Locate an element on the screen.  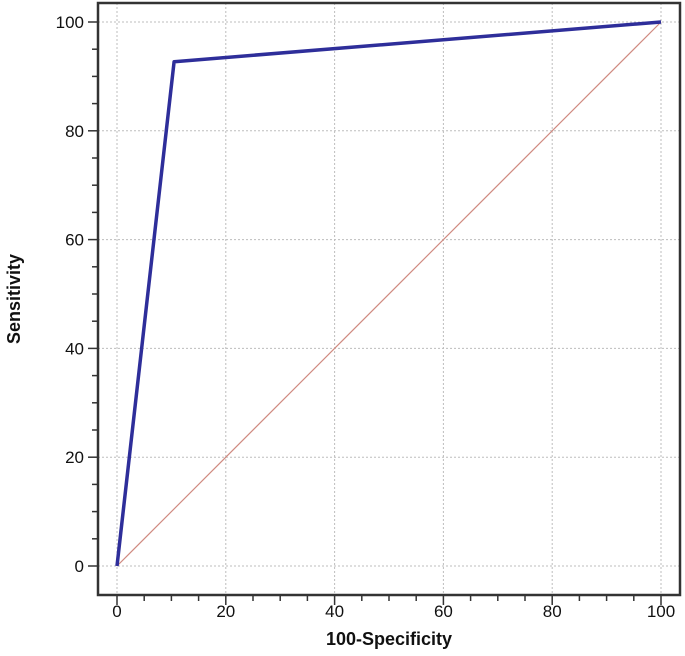
y-tick-label-2: 40 is located at coordinates (74, 348).